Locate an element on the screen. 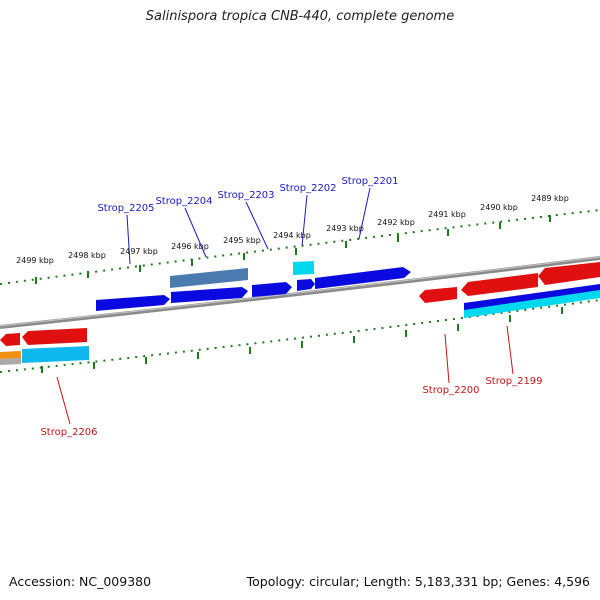 Image resolution: width=600 pixels, height=600 pixels. scale-label: 2498 kbp is located at coordinates (87, 255).